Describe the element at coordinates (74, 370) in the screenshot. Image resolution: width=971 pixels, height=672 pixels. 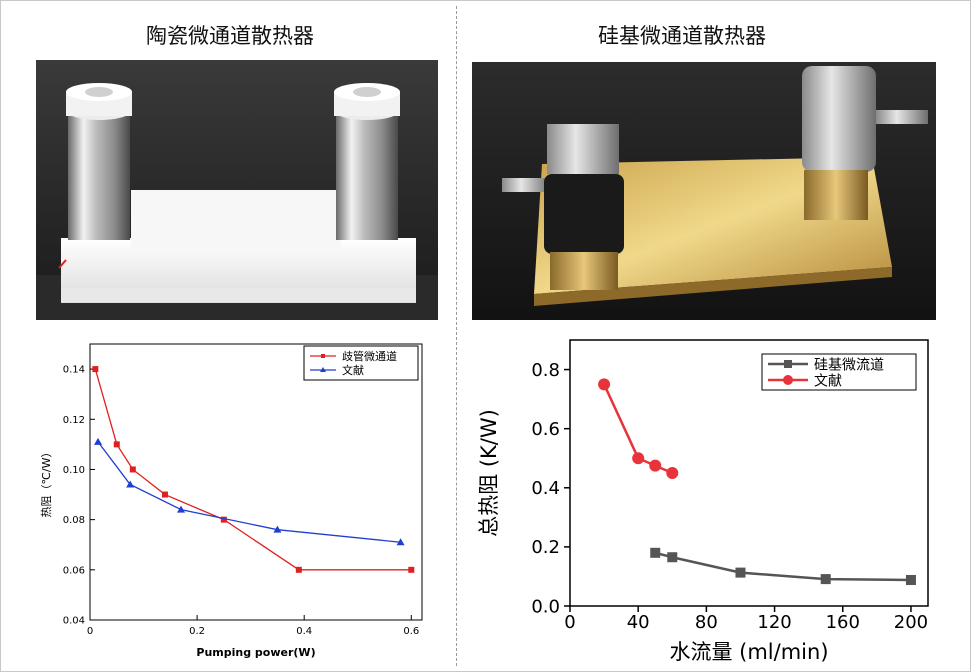
I see `y-tick-label: 0.14` at that location.